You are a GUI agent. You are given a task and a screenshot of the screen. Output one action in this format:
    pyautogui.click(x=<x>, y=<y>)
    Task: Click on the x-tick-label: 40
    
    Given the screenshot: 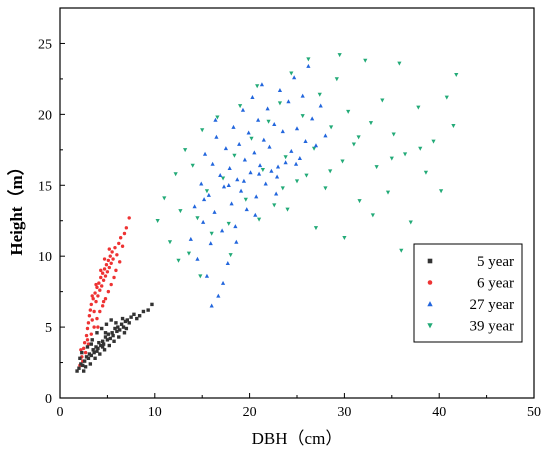 What is the action you would take?
    pyautogui.click(x=439, y=412)
    